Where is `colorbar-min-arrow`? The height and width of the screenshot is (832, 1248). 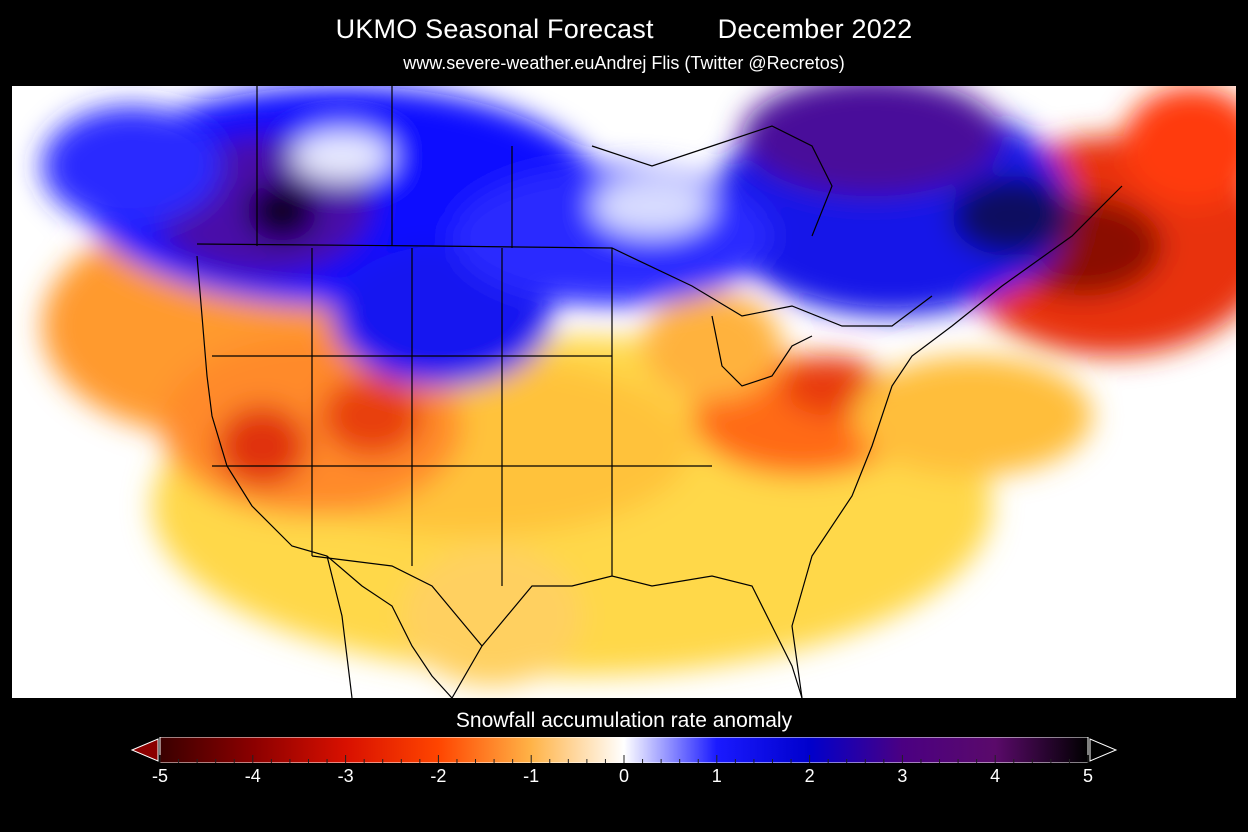
colorbar-min-arrow is located at coordinates (144, 750).